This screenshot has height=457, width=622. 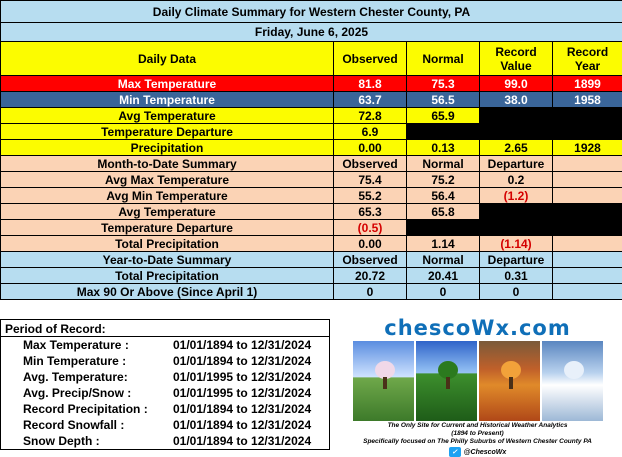 What do you see at coordinates (370, 164) in the screenshot?
I see `month-header-observed: Observed` at bounding box center [370, 164].